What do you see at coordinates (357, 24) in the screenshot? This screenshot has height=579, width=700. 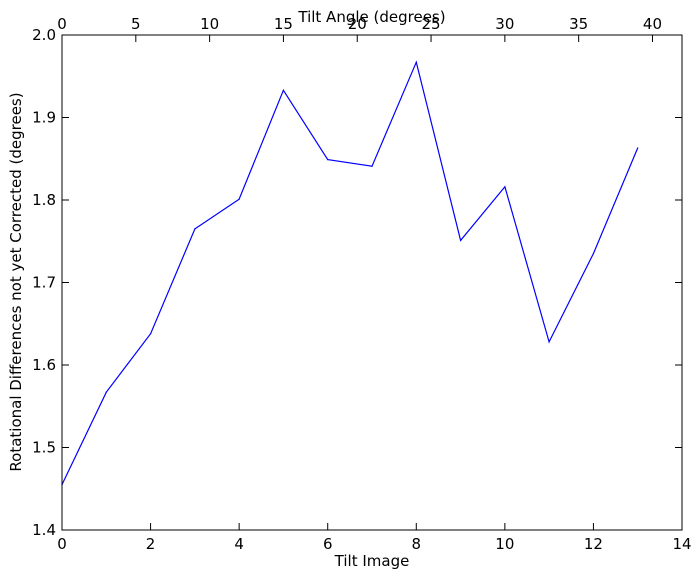 I see `top-x-tick-label: 20` at bounding box center [357, 24].